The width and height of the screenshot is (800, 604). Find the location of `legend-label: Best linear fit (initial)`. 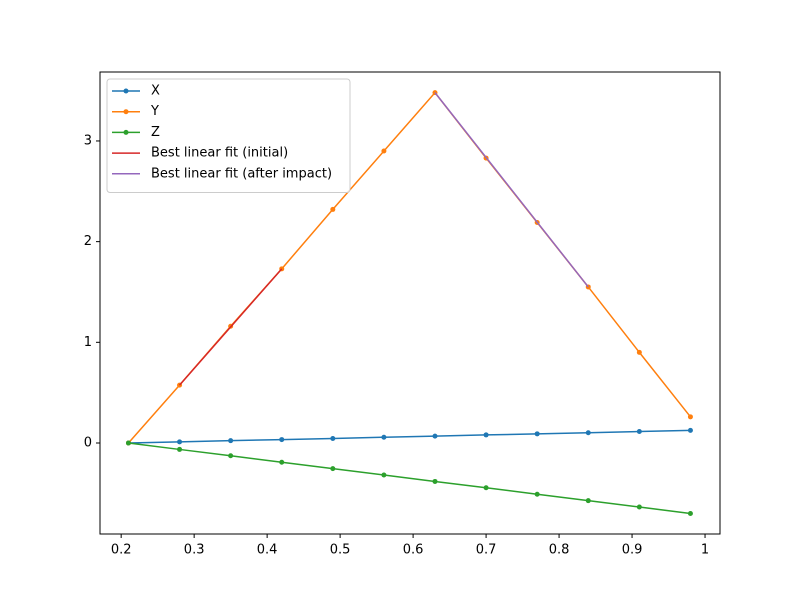

legend-label: Best linear fit (initial) is located at coordinates (219, 153).